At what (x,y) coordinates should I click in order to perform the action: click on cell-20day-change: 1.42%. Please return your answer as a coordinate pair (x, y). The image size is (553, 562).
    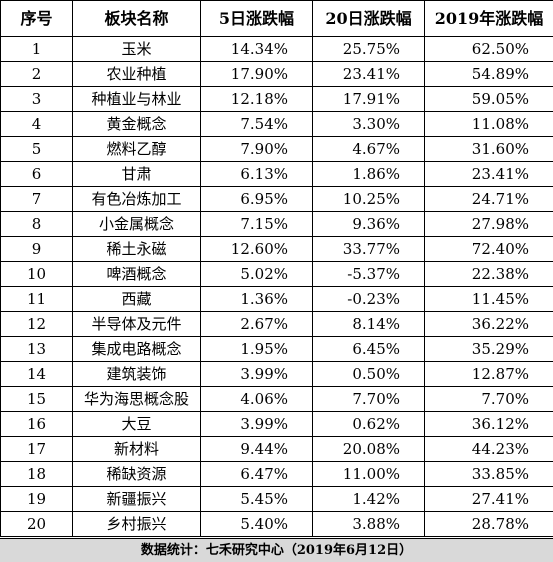
    Looking at the image, I should click on (368, 499).